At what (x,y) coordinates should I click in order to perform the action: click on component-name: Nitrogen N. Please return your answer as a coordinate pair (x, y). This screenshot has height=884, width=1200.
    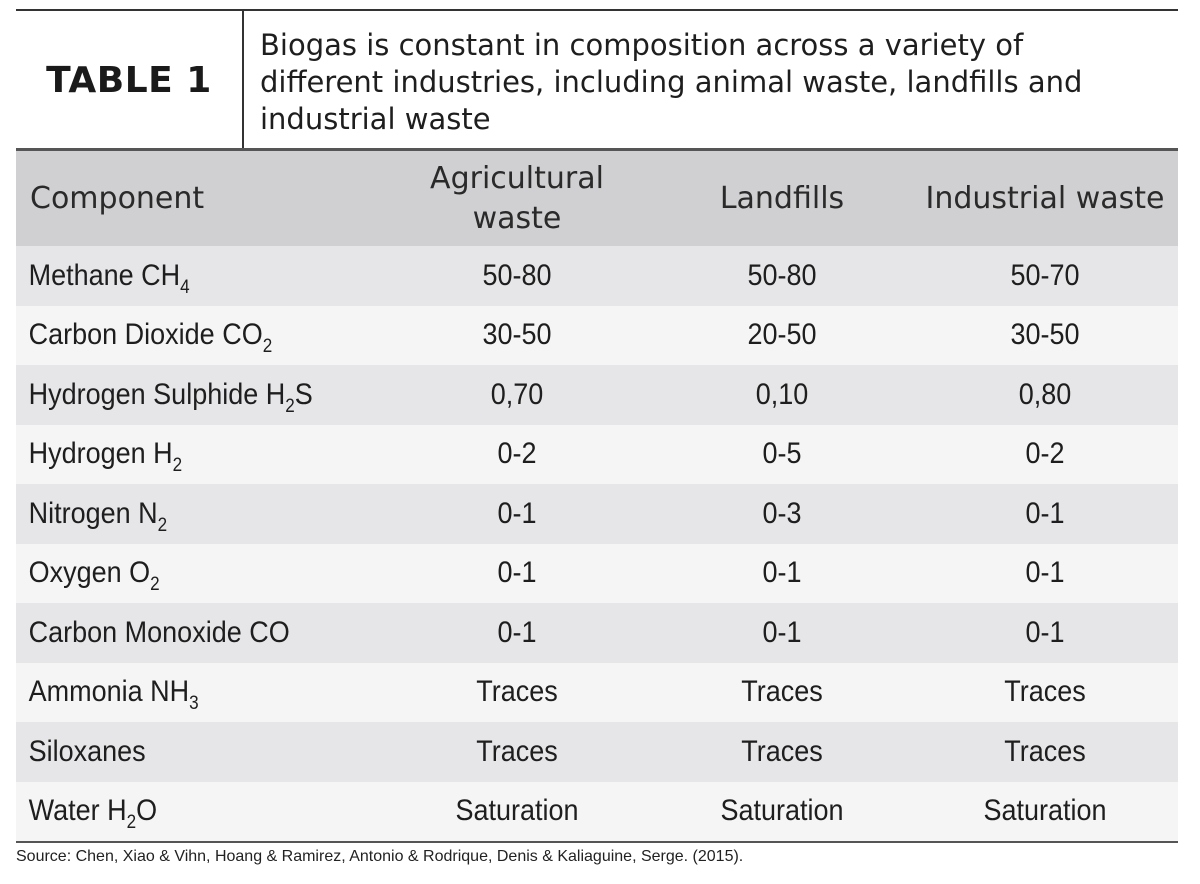
    Looking at the image, I should click on (93, 513).